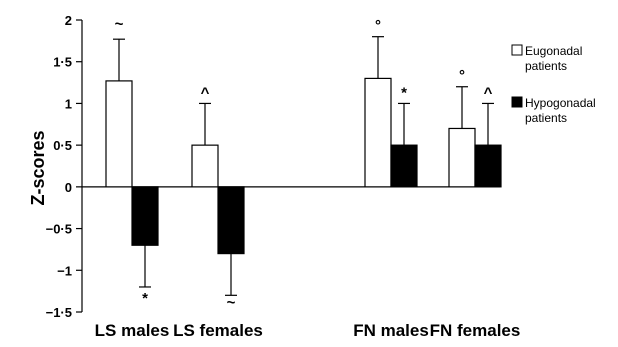  I want to click on y-tick-label: 0·5, so click(62, 145).